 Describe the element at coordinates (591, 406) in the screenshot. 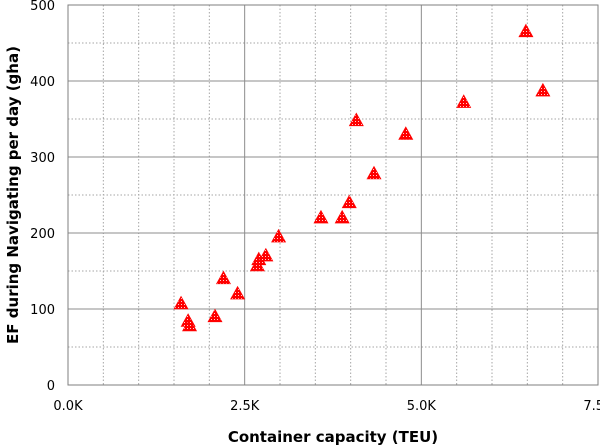

I see `x-tick-label: 7.5K` at that location.